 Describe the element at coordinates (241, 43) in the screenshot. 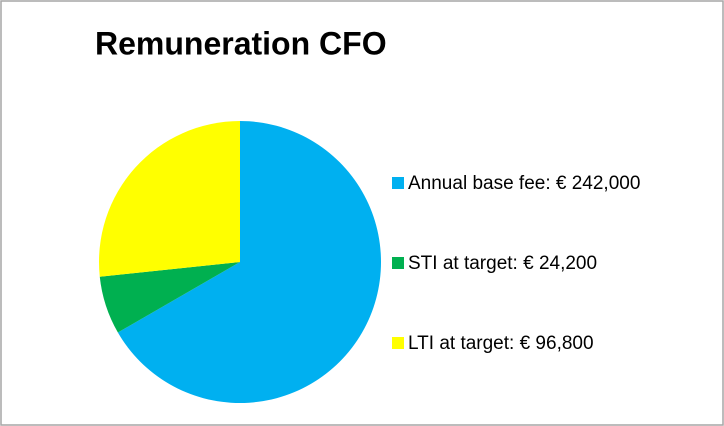

I see `chart-title: Remuneration CFO` at that location.